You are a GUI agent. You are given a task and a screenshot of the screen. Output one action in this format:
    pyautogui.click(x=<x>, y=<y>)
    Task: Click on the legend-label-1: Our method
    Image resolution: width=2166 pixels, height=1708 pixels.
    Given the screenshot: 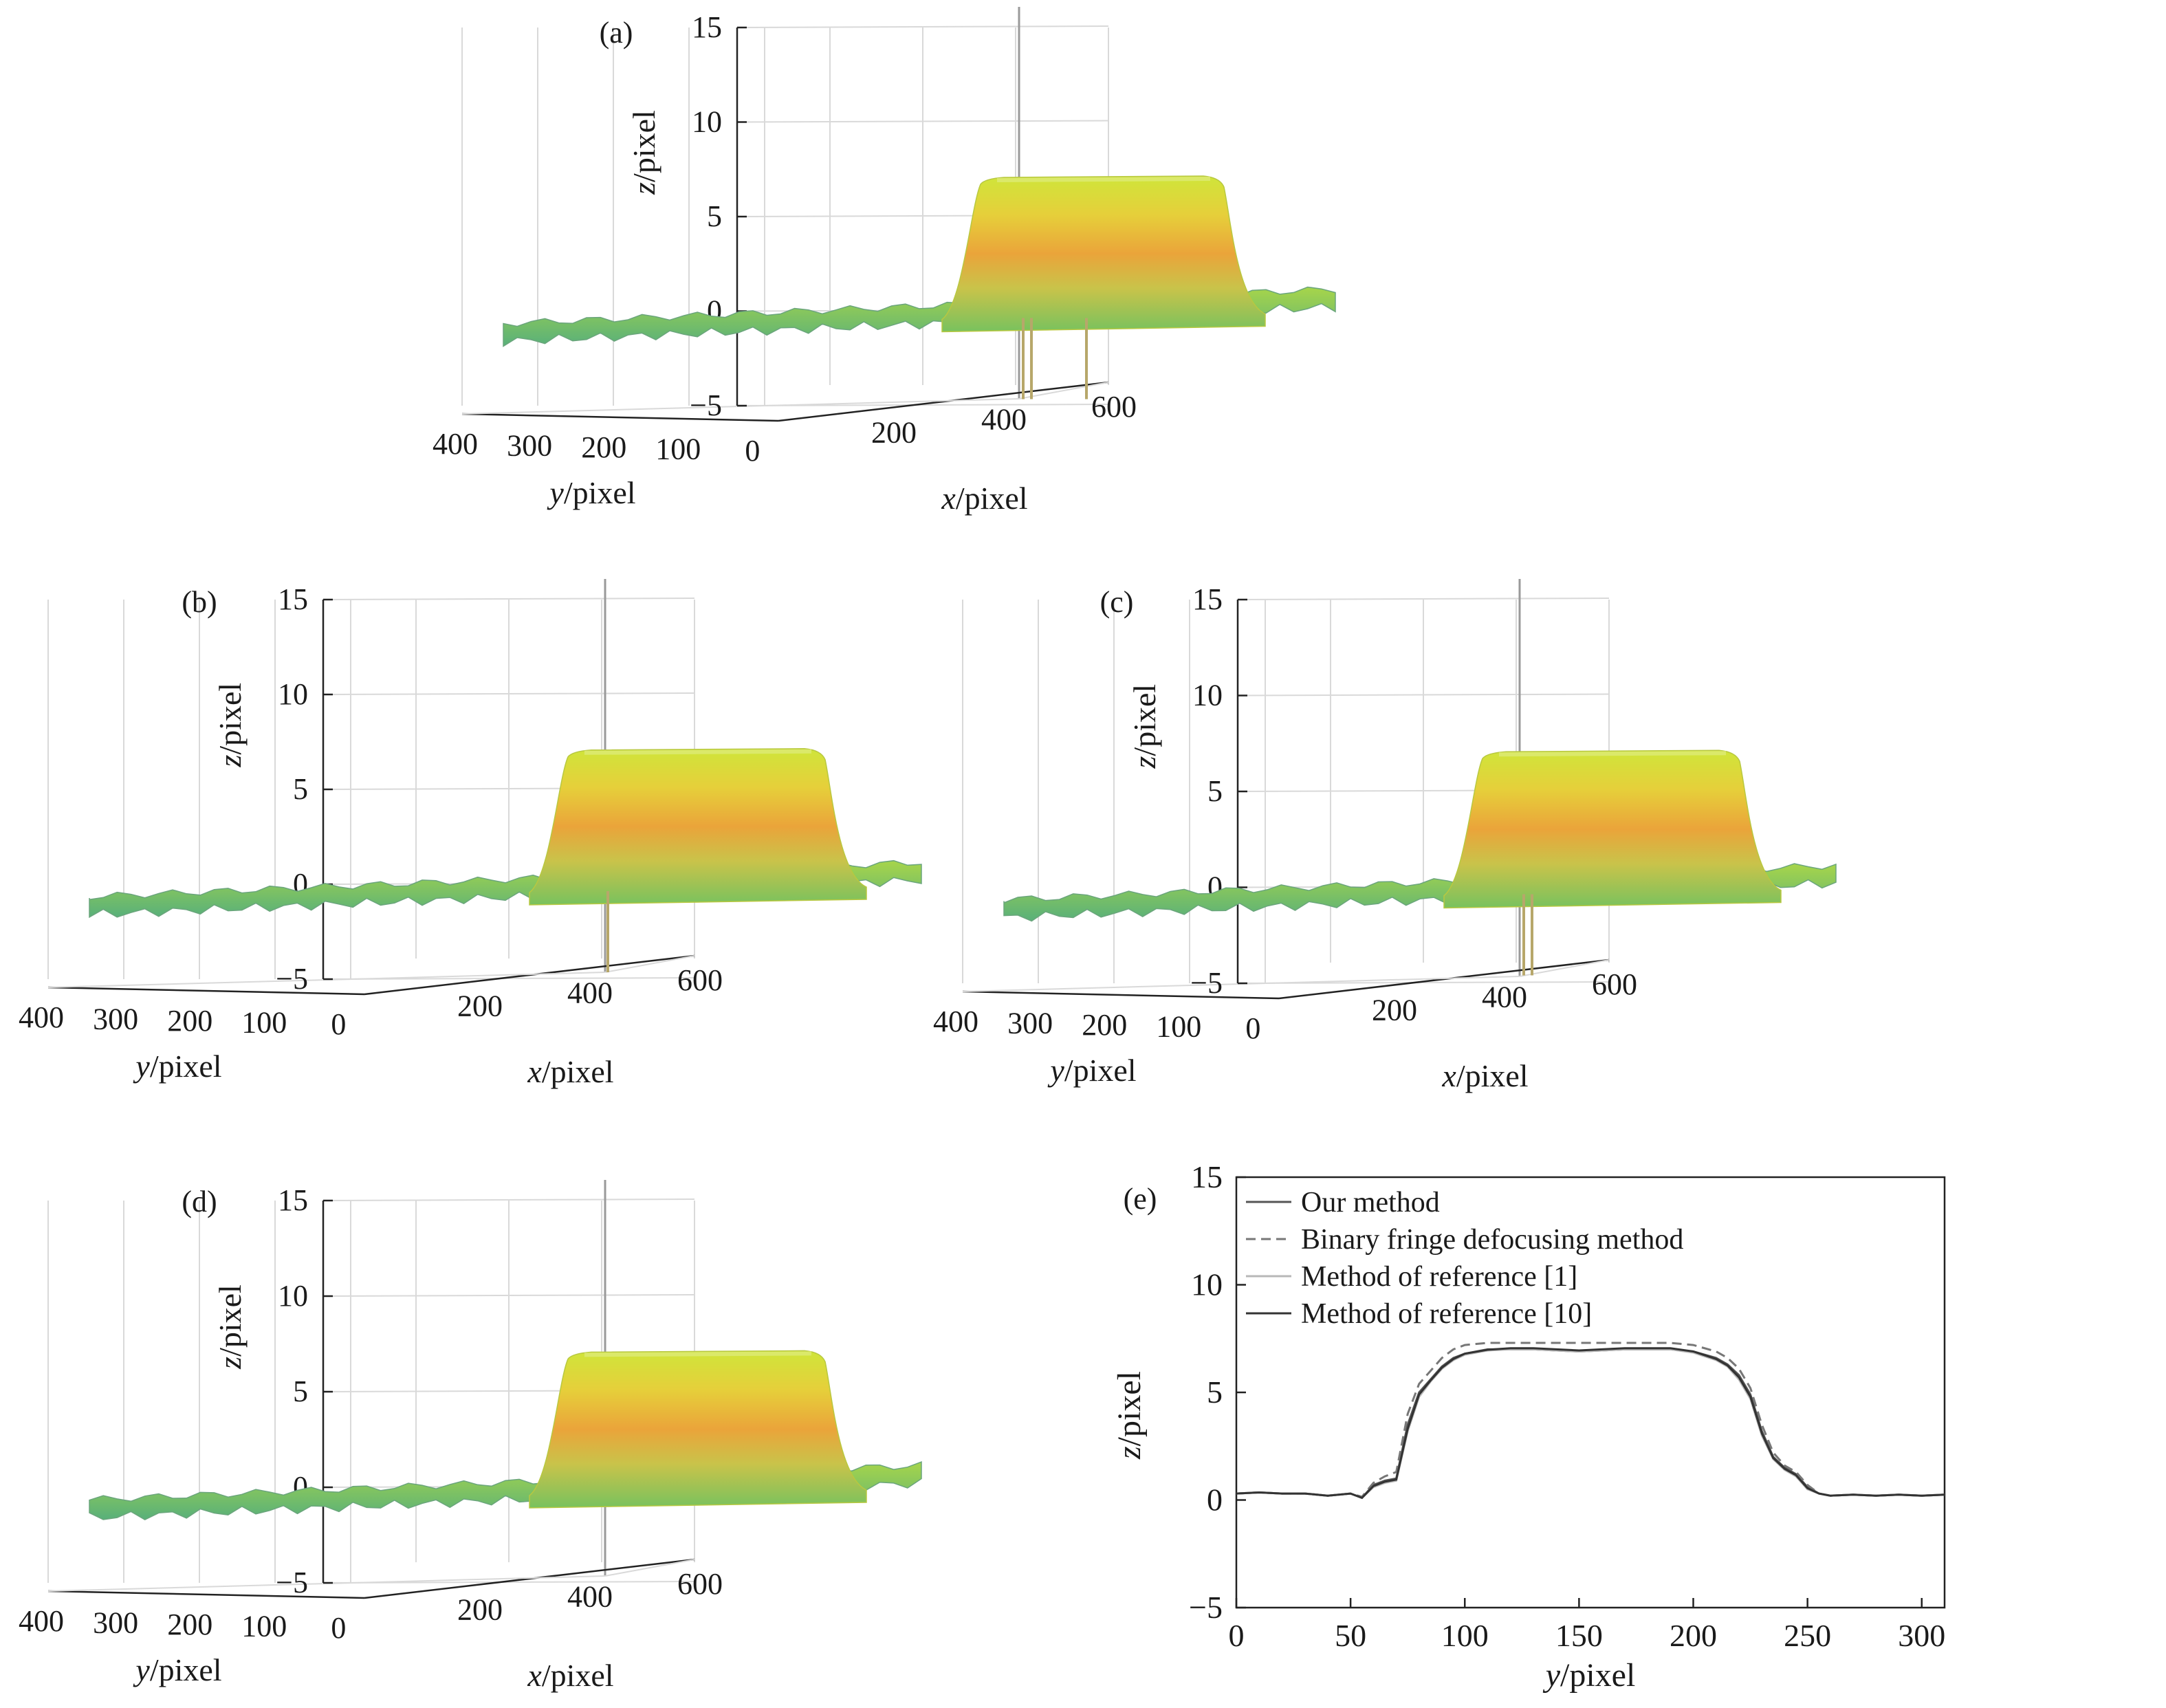 What is the action you would take?
    pyautogui.click(x=1370, y=1202)
    